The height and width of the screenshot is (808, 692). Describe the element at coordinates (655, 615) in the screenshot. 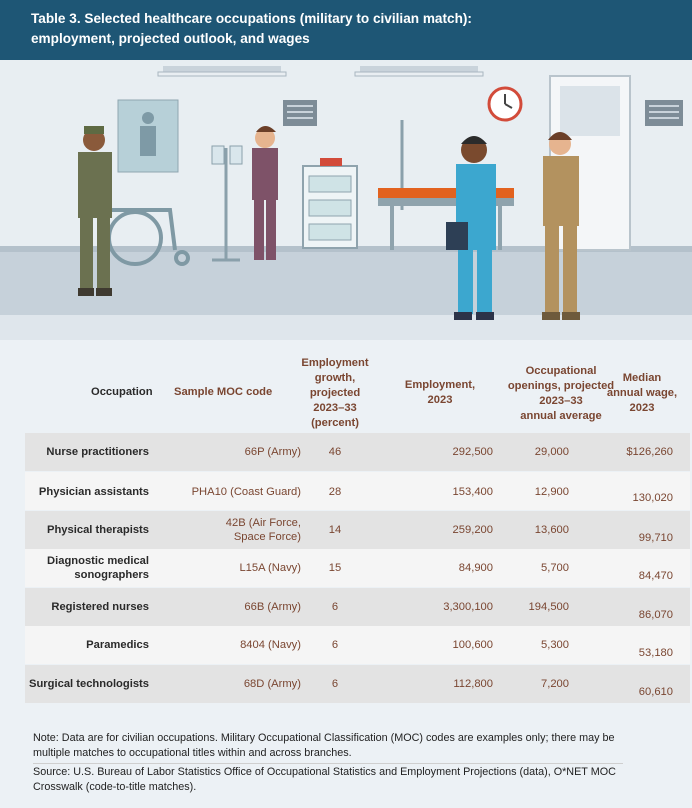

I see `cell-wage: 86,070` at that location.